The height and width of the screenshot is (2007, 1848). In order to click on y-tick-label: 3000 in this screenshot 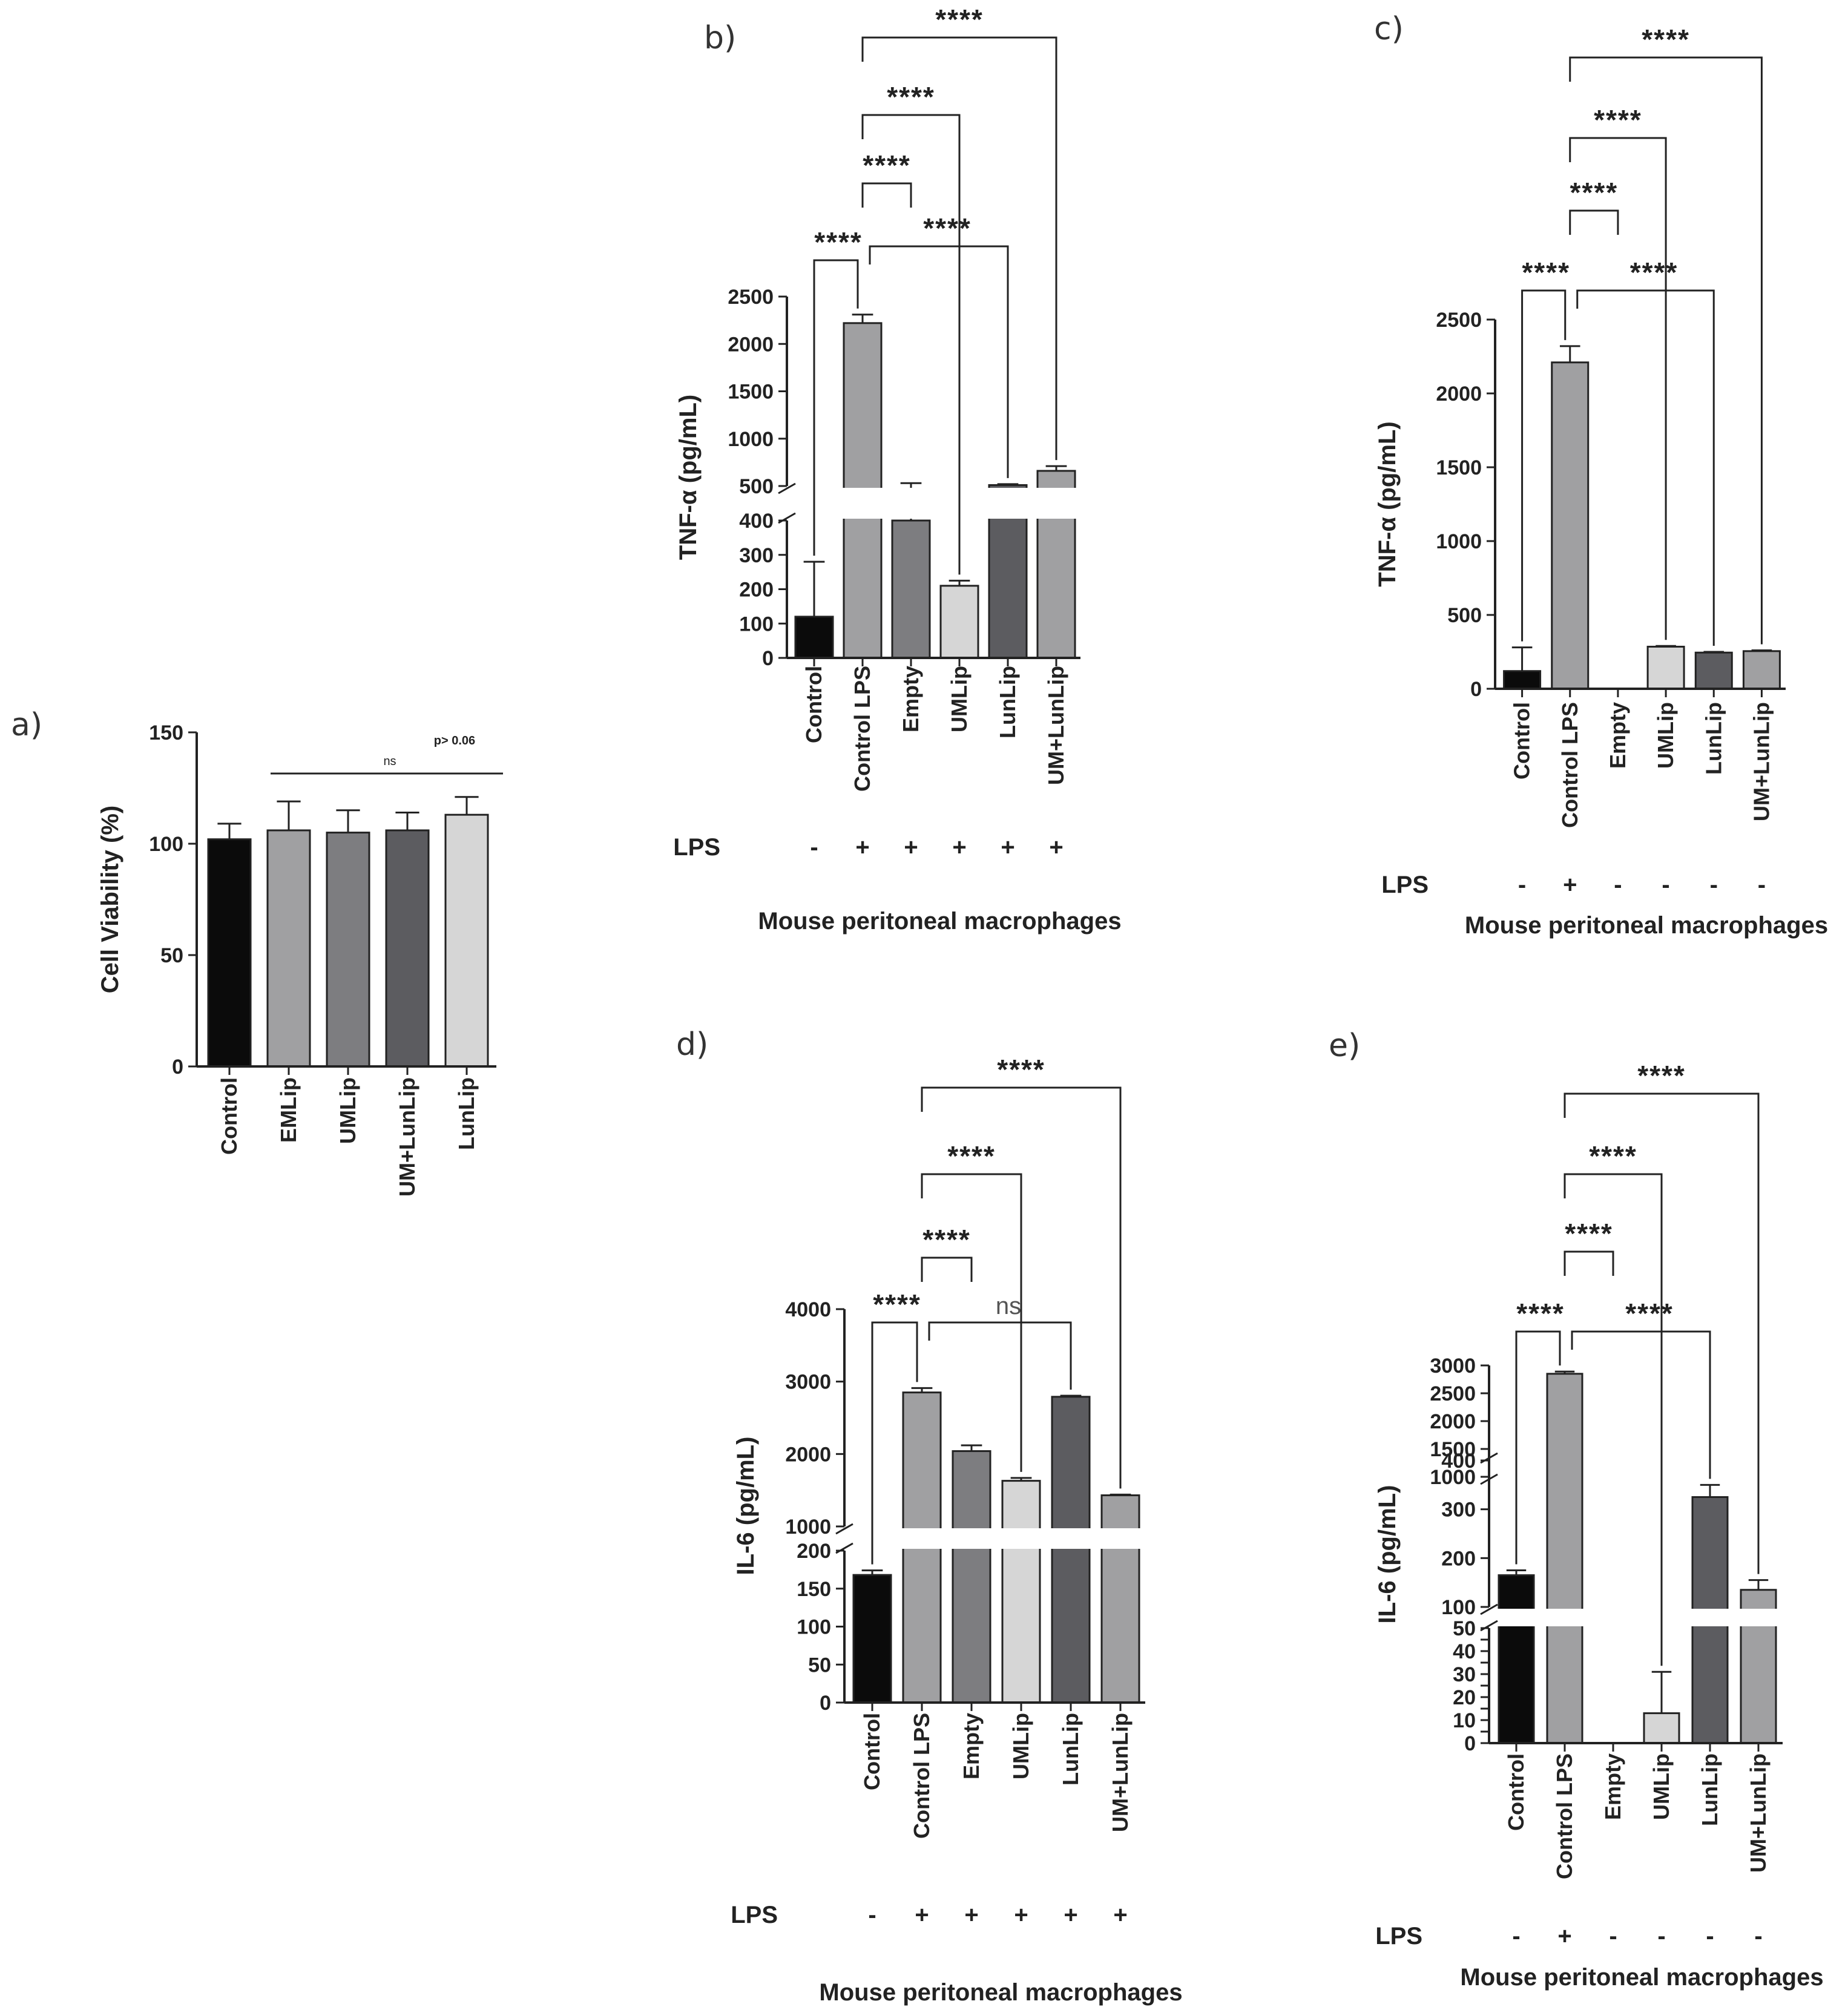, I will do `click(1453, 1366)`.